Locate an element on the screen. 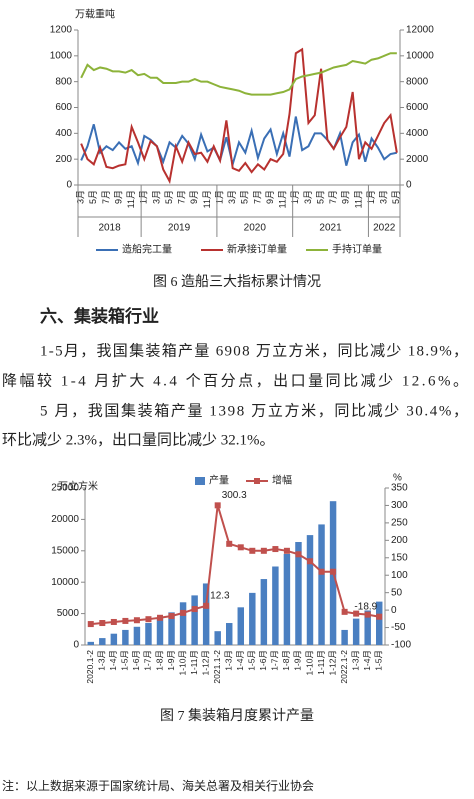 The image size is (474, 799). x-tick-label: 2021.1-2 is located at coordinates (217, 667).